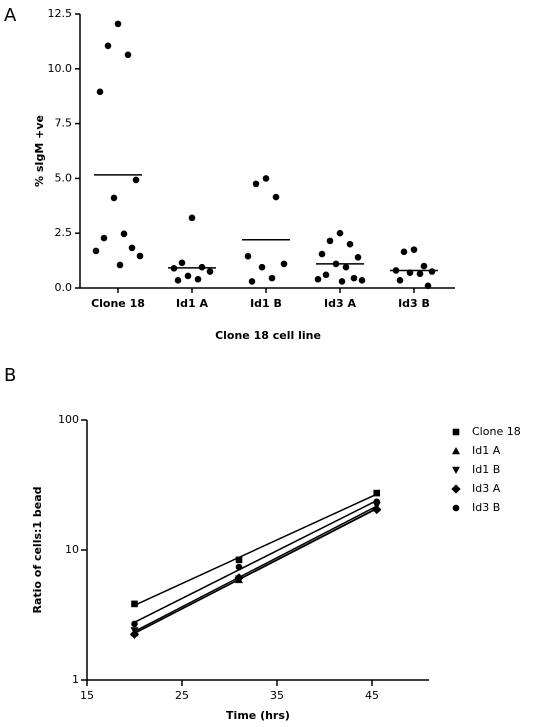 This screenshot has height=727, width=535. What do you see at coordinates (64, 123) in the screenshot?
I see `y-tick-label: 7.5` at bounding box center [64, 123].